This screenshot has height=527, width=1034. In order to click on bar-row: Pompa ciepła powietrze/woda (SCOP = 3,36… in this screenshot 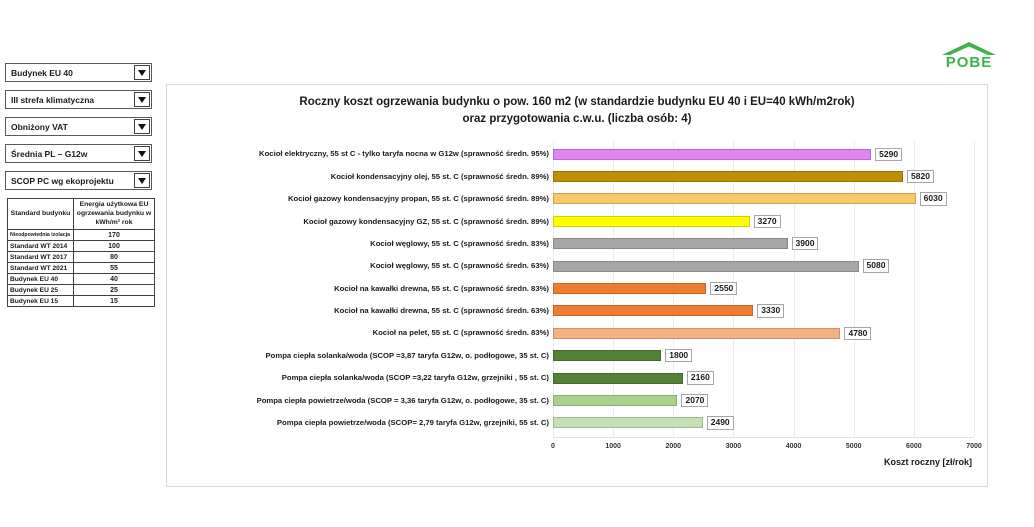, I will do `click(571, 400)`.